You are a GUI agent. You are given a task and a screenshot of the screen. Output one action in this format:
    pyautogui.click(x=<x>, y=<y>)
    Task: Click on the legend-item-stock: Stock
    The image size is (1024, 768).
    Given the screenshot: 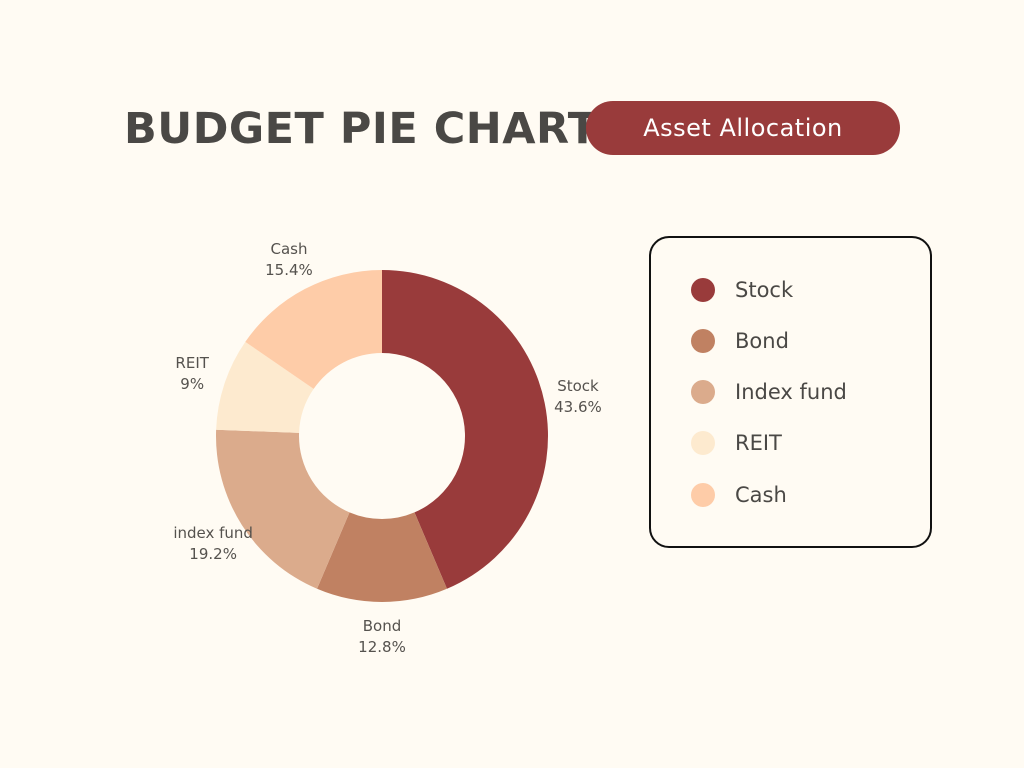 What is the action you would take?
    pyautogui.click(x=742, y=290)
    